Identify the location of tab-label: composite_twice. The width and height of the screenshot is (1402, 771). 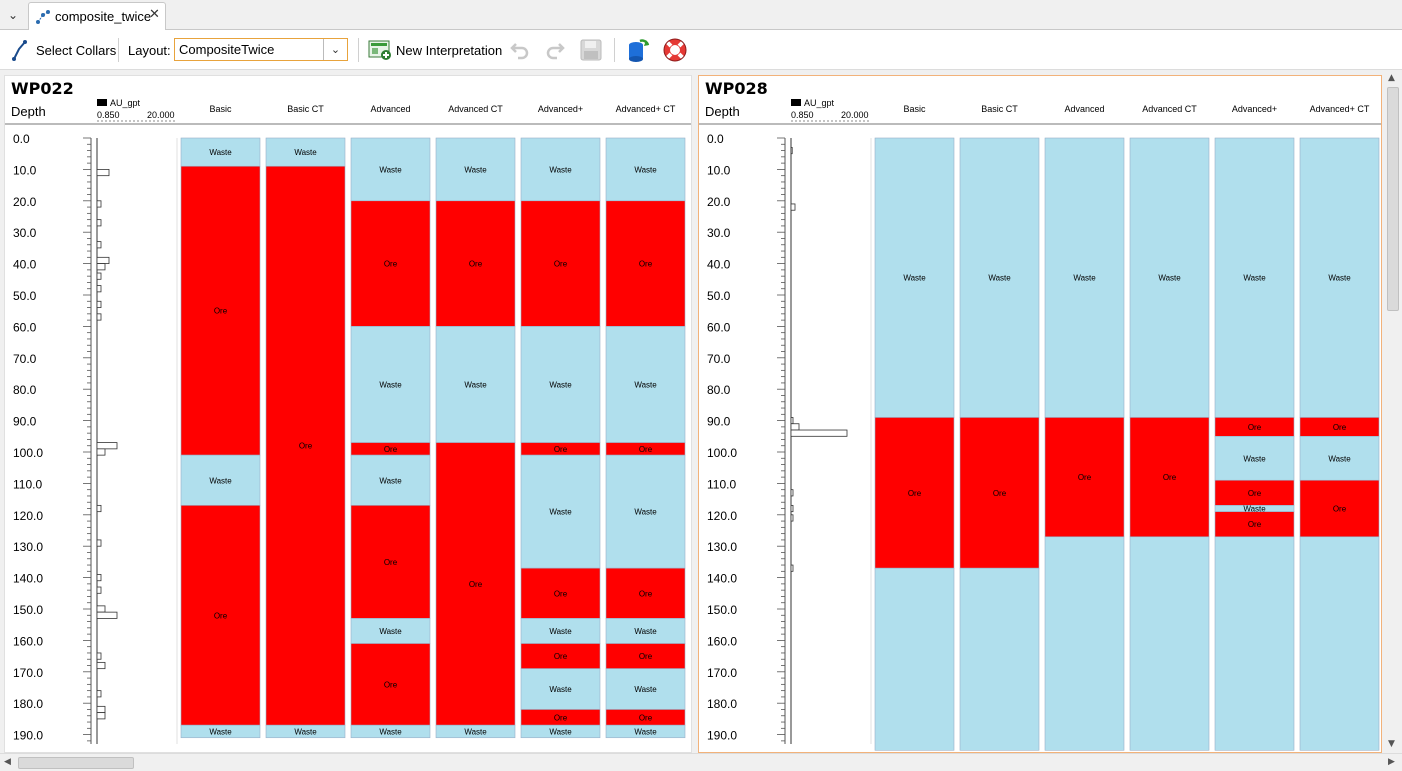
(103, 16).